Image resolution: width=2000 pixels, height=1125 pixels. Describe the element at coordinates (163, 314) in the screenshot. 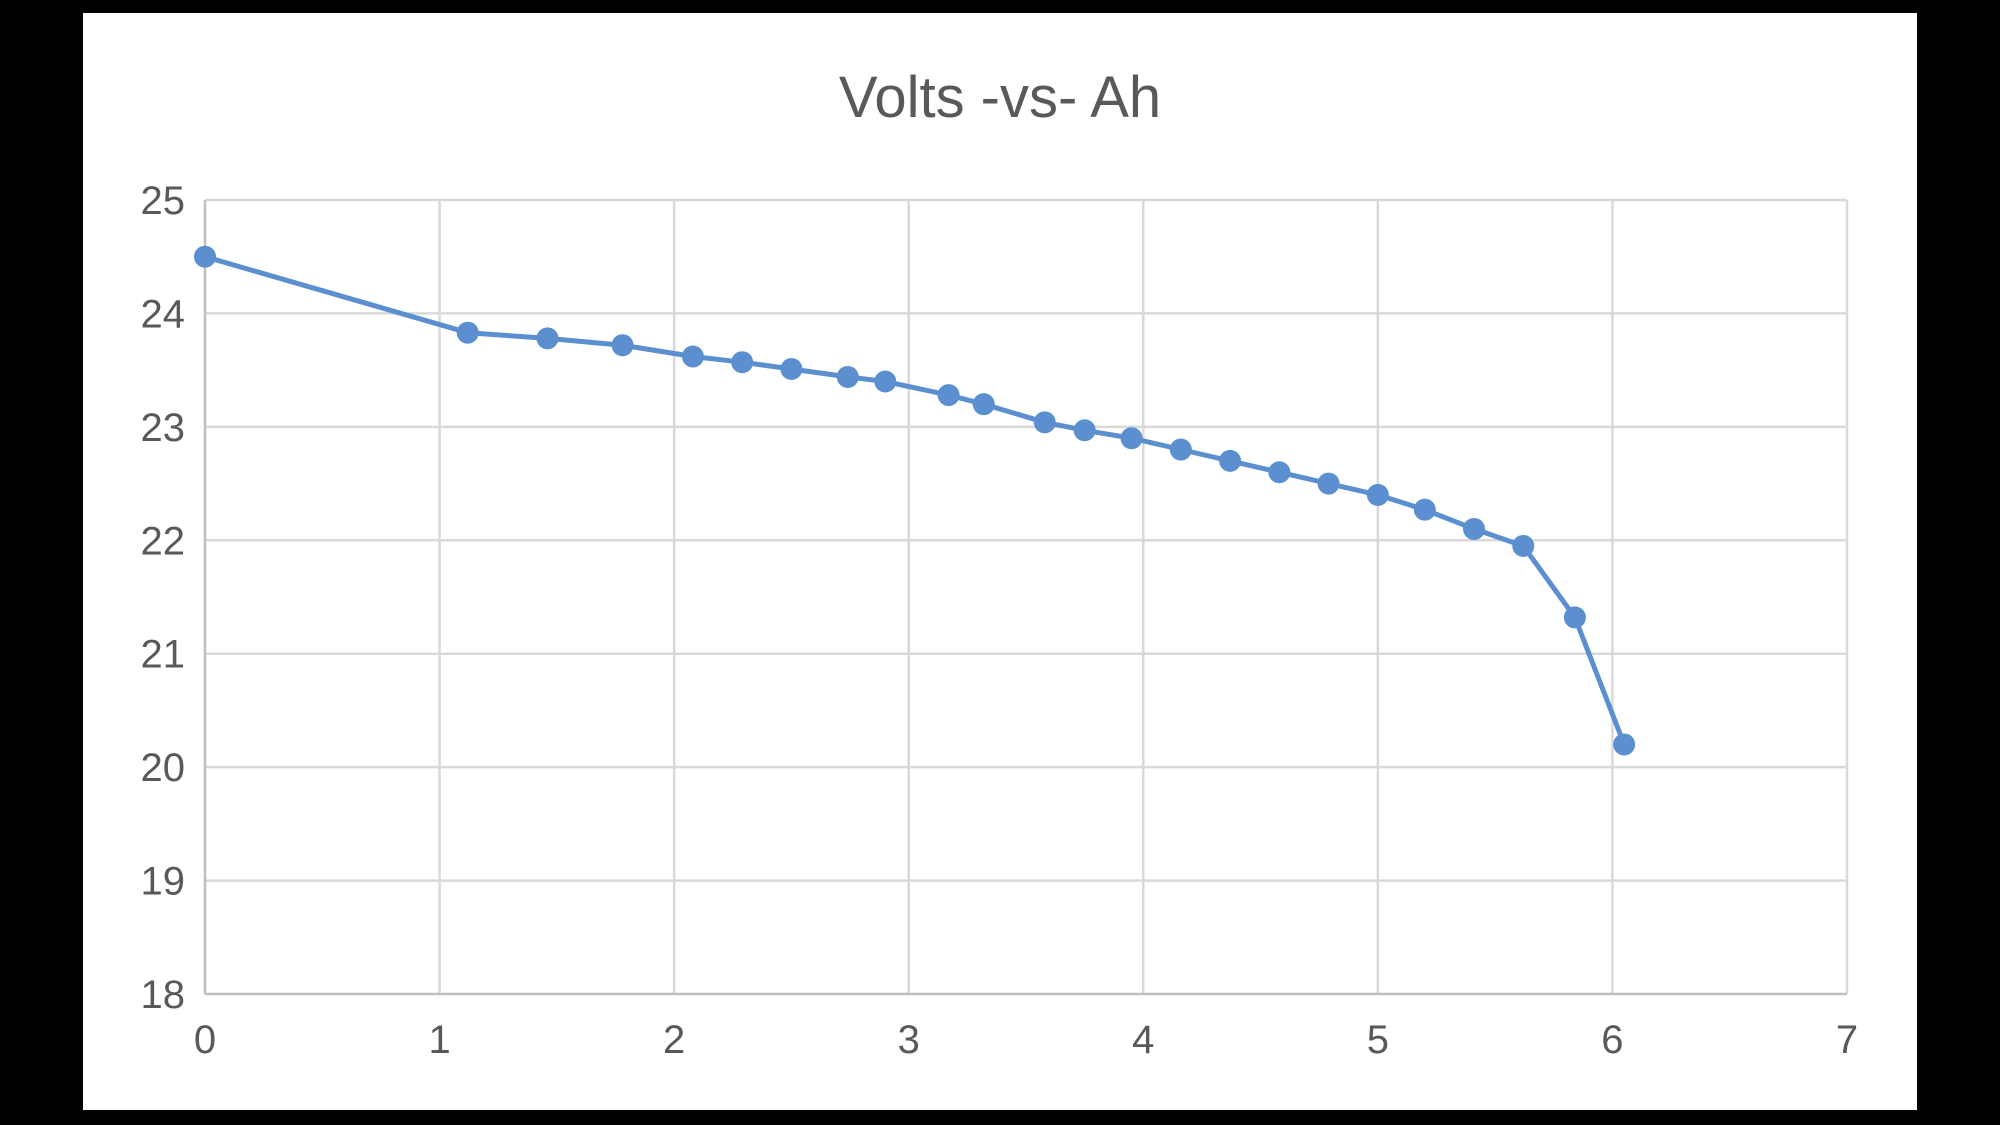

I see `y-tick-label-24: 24` at that location.